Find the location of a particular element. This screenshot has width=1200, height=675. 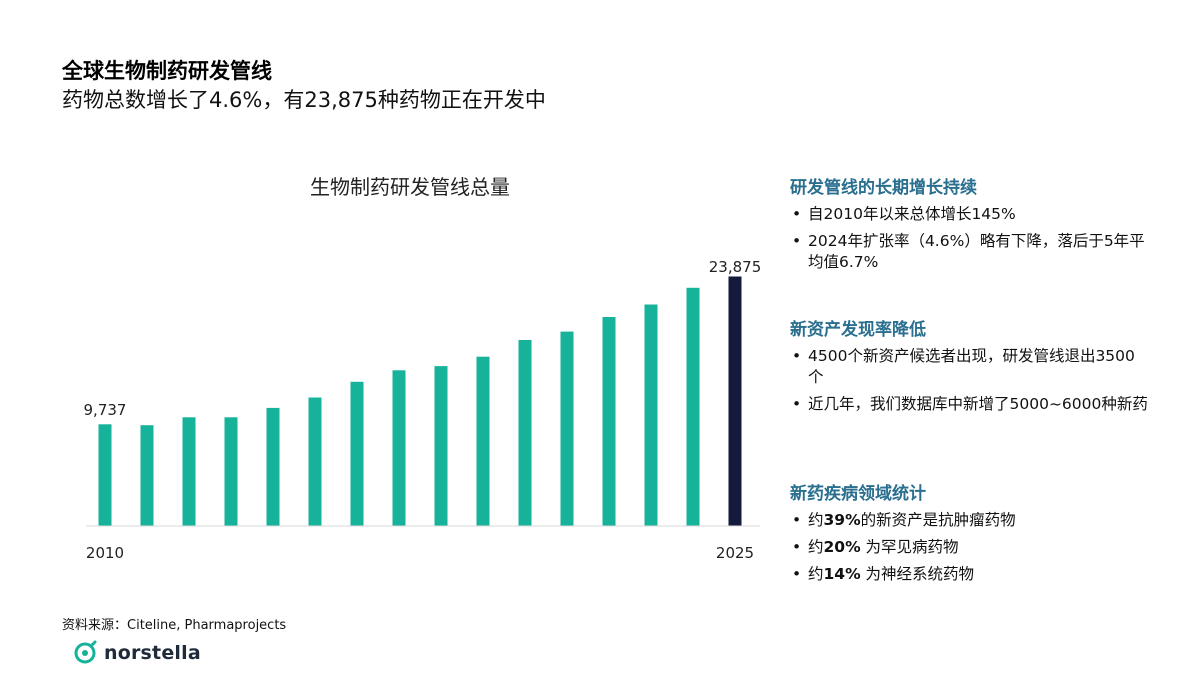

bar-2011 is located at coordinates (147, 475).